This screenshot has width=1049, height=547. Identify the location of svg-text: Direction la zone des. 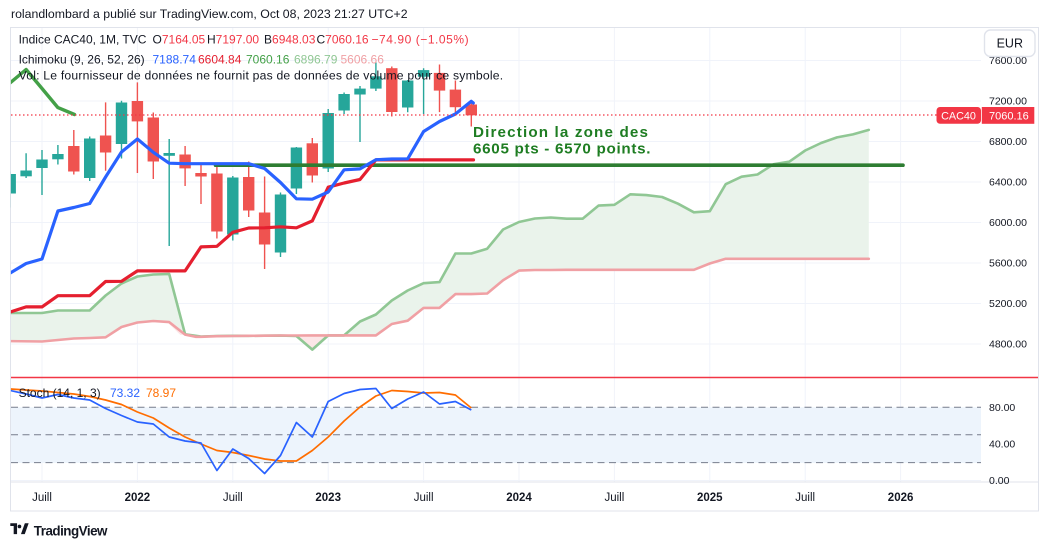
(561, 132).